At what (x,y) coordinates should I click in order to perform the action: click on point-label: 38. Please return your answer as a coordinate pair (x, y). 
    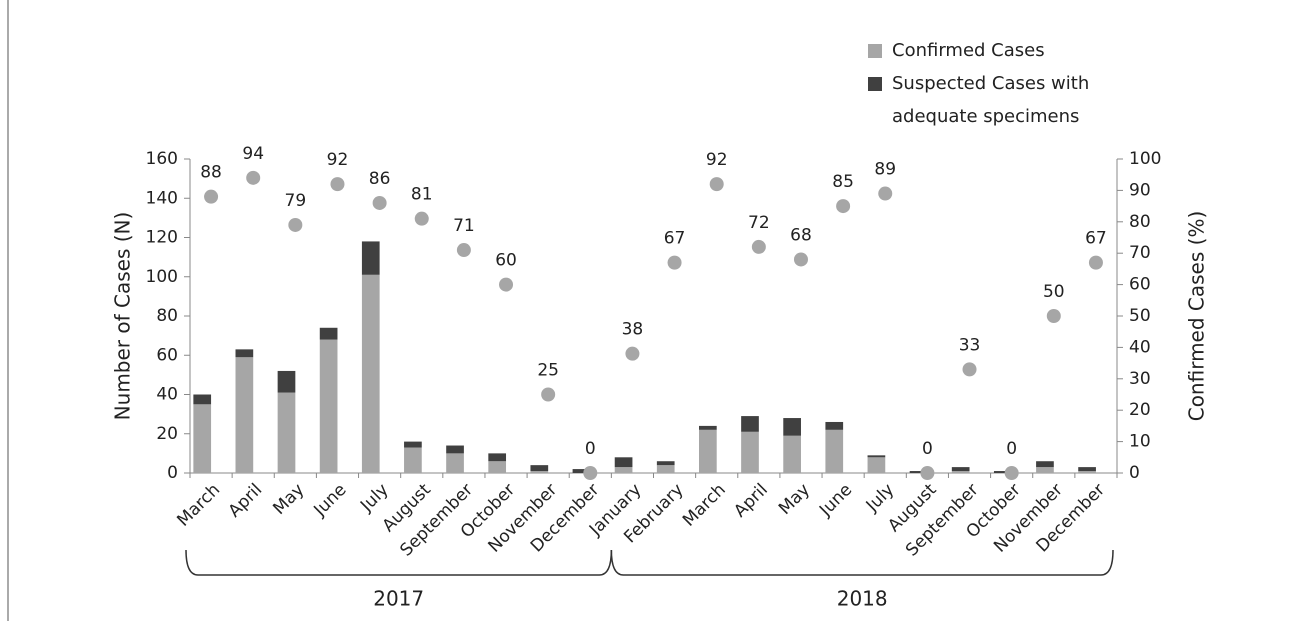
    Looking at the image, I should click on (633, 330).